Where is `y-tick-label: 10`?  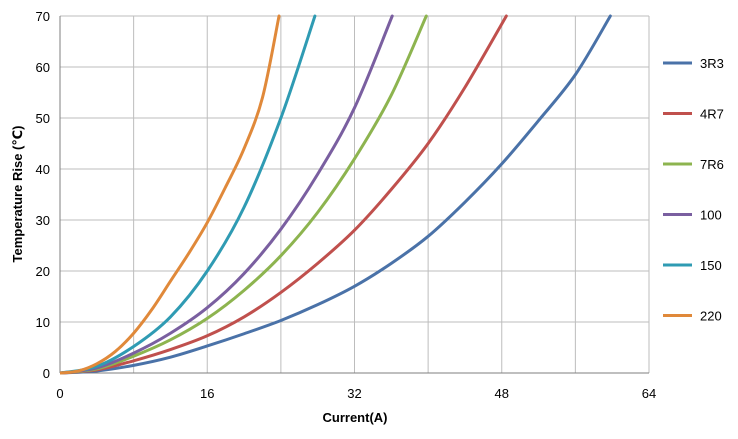 y-tick-label: 10 is located at coordinates (43, 322).